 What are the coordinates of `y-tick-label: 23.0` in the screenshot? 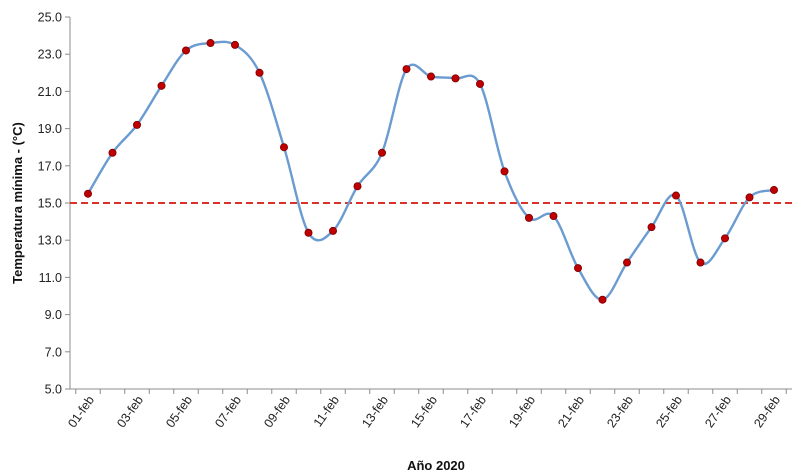 It's located at (50, 55).